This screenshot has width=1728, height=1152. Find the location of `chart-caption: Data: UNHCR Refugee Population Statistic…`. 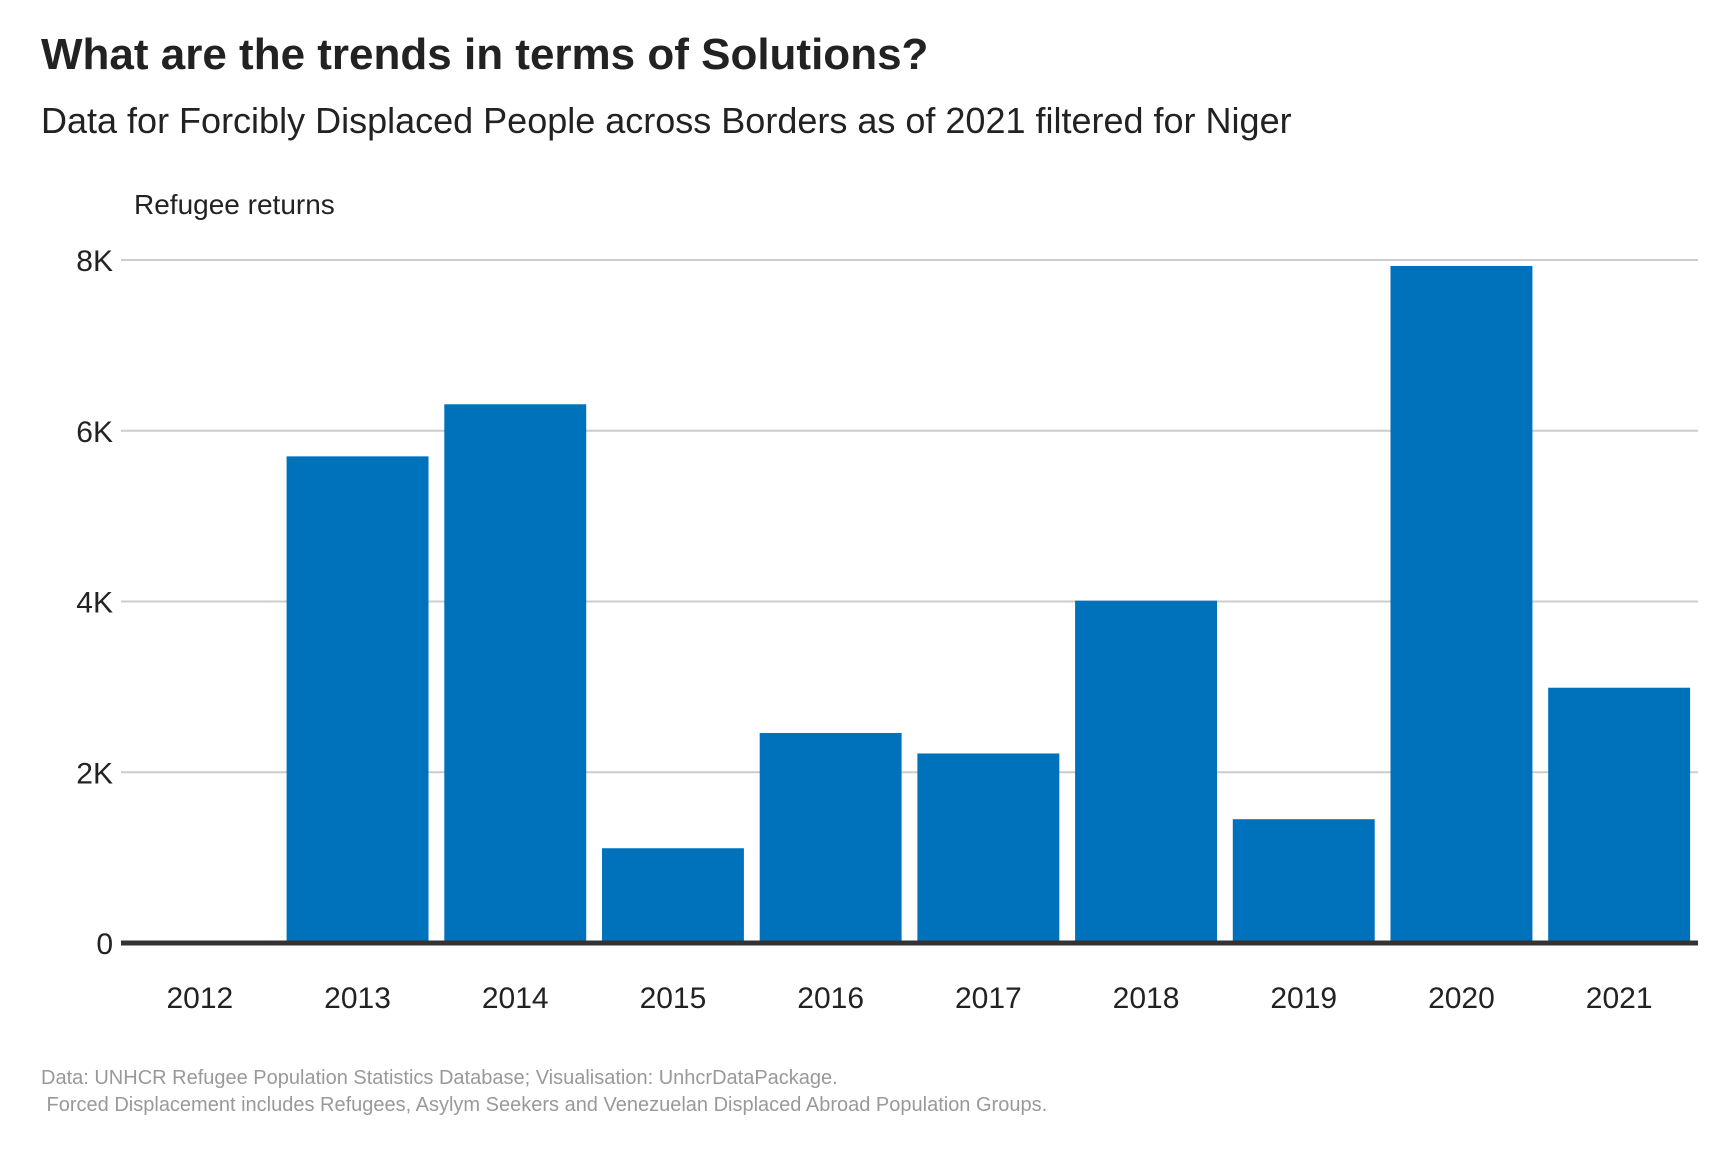

chart-caption: Data: UNHCR Refugee Population Statistic… is located at coordinates (544, 1092).